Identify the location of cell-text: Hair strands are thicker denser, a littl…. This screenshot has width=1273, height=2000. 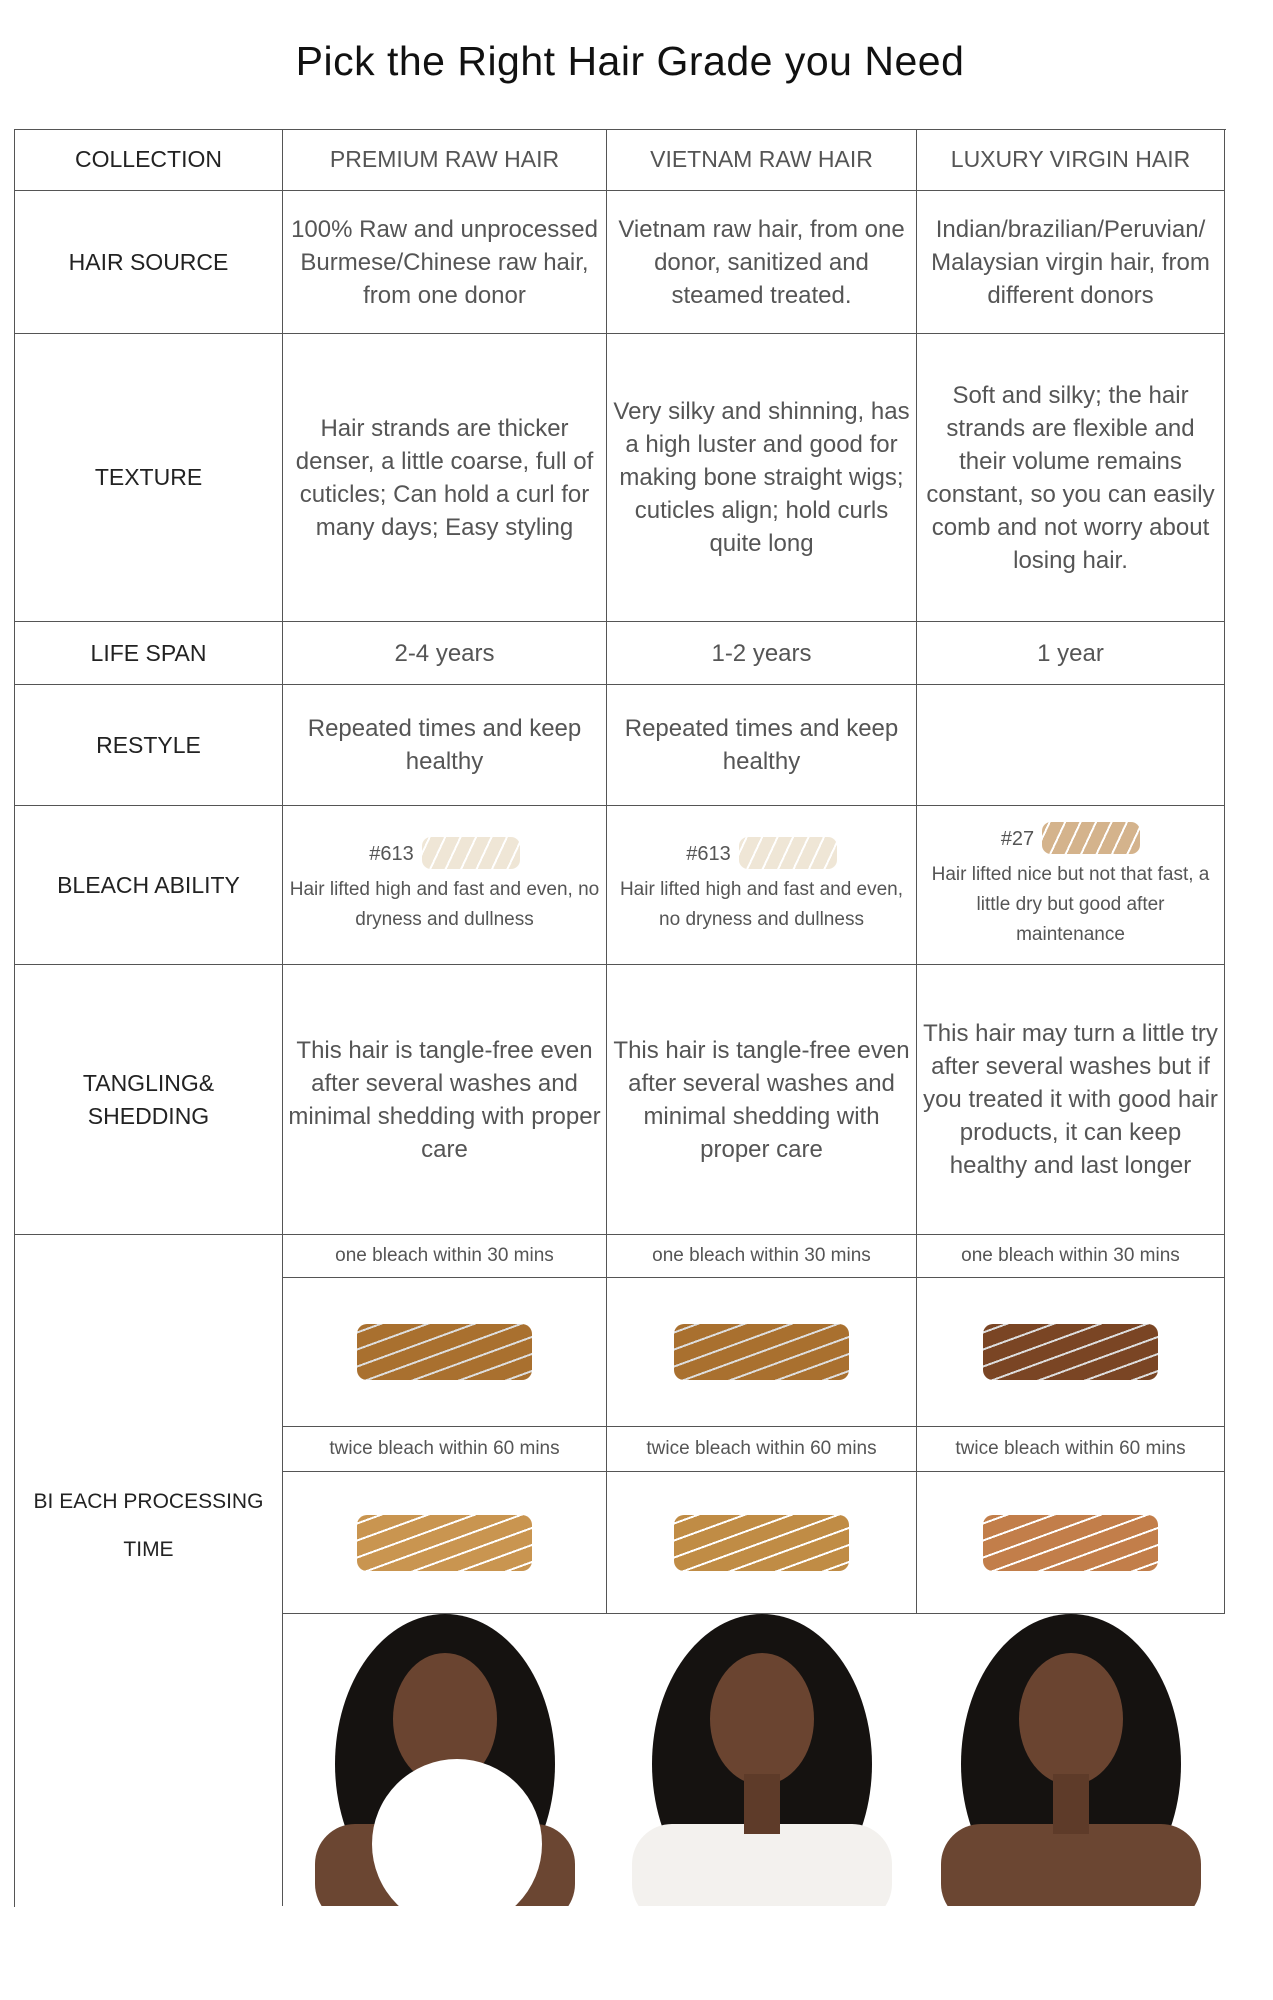
(444, 477).